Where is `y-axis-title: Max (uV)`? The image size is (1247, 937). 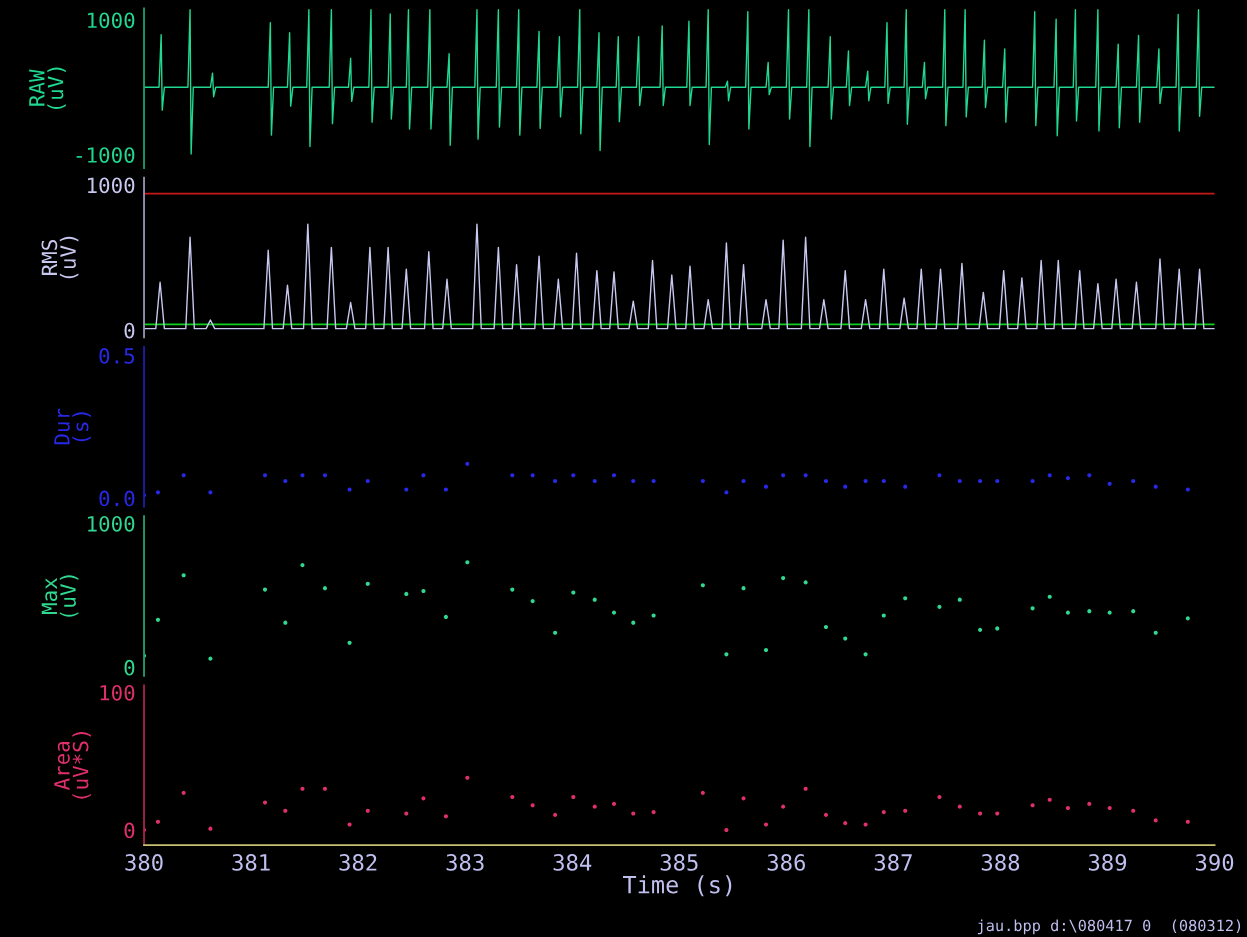
y-axis-title: Max (uV) is located at coordinates (60, 596).